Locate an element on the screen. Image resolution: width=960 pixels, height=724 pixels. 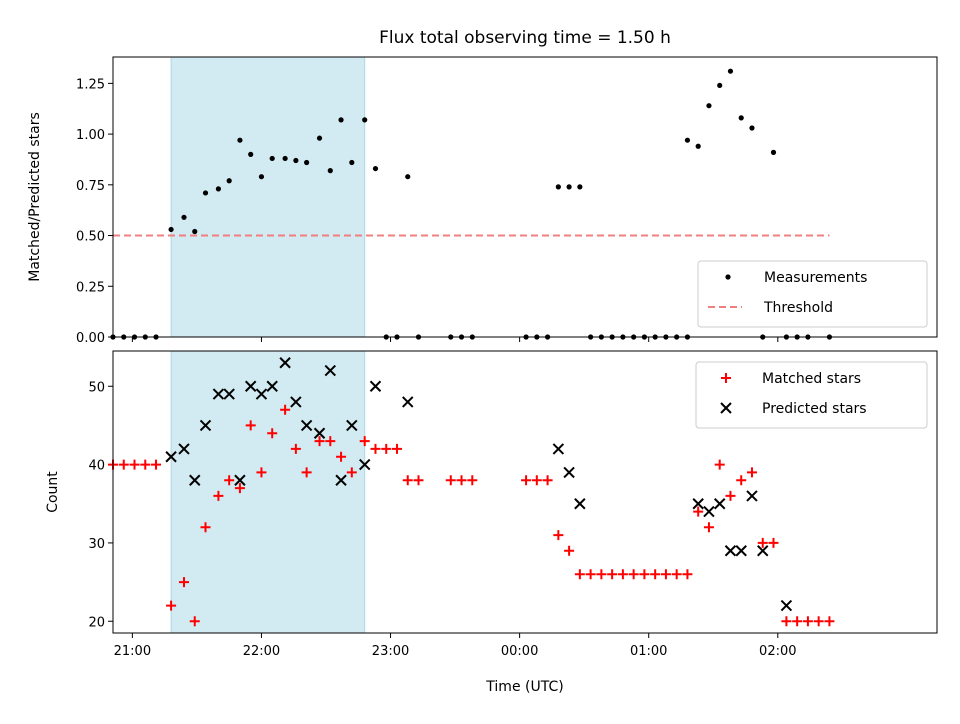
bottom-y-tick-label: 20 is located at coordinates (96, 622).